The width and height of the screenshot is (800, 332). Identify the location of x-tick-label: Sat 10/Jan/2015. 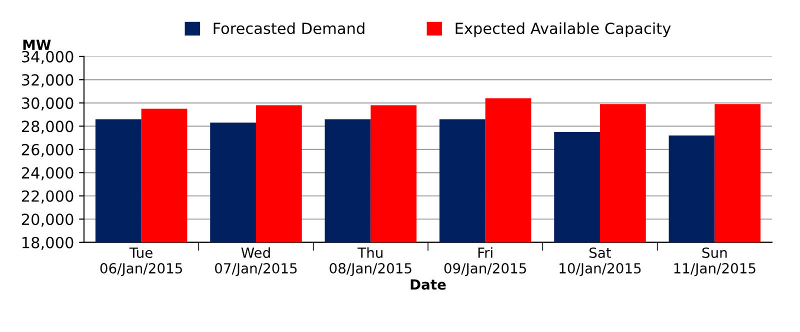
(600, 261).